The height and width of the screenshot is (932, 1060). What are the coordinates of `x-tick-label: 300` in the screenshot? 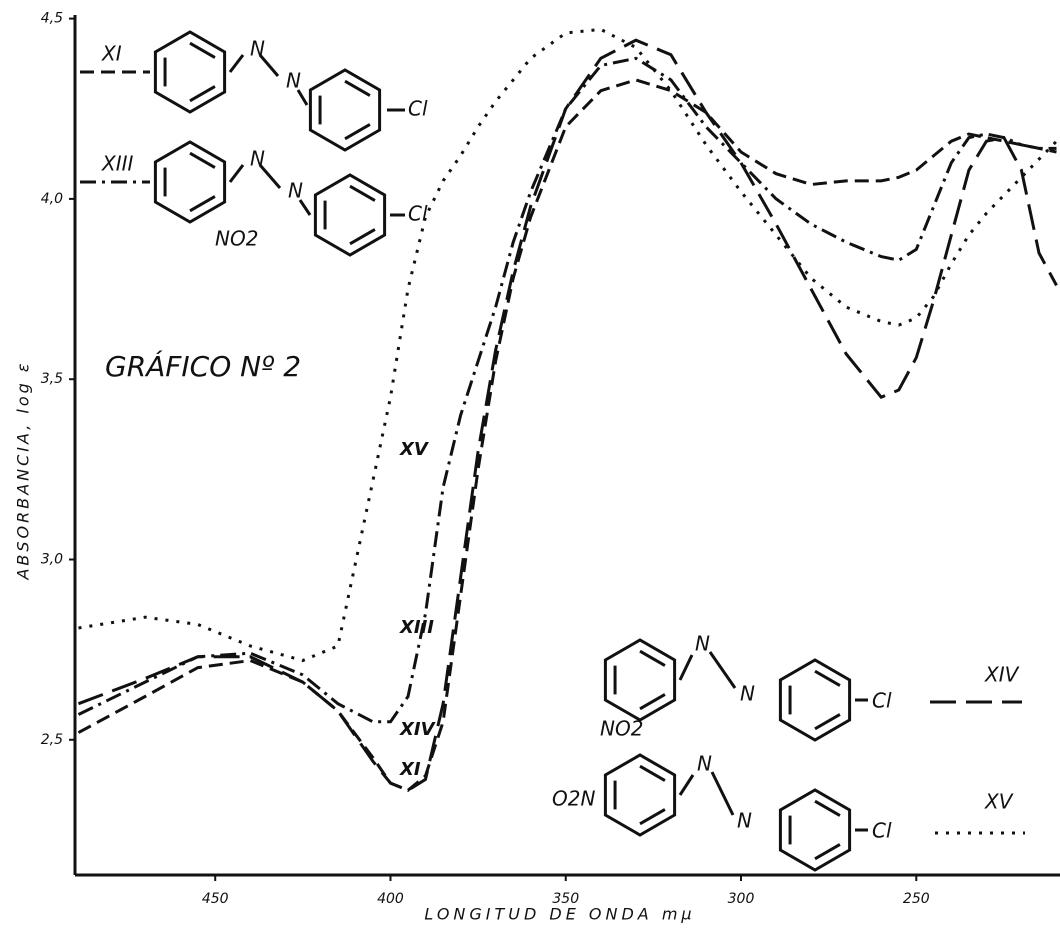 It's located at (741, 899).